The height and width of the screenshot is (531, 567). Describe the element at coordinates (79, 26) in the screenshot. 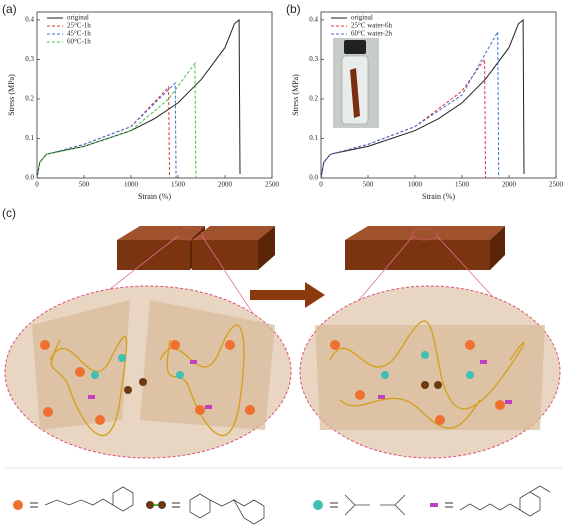

I see `legend-label: 25°C-1h` at that location.